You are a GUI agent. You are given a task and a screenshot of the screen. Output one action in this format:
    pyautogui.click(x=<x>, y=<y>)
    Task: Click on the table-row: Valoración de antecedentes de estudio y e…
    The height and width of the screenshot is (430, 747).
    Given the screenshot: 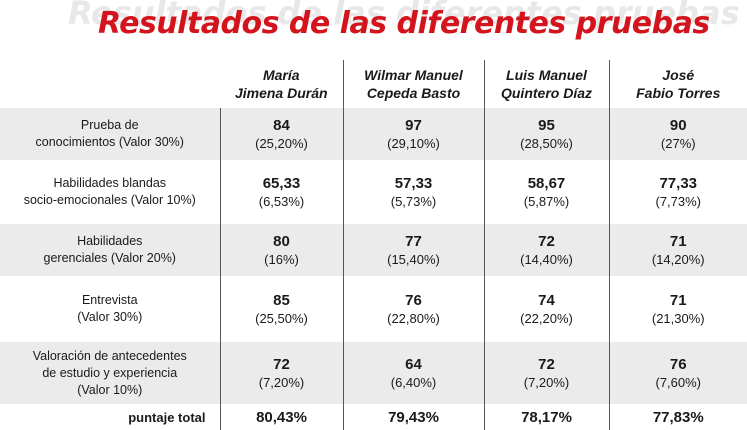 What is the action you would take?
    pyautogui.click(x=373, y=373)
    